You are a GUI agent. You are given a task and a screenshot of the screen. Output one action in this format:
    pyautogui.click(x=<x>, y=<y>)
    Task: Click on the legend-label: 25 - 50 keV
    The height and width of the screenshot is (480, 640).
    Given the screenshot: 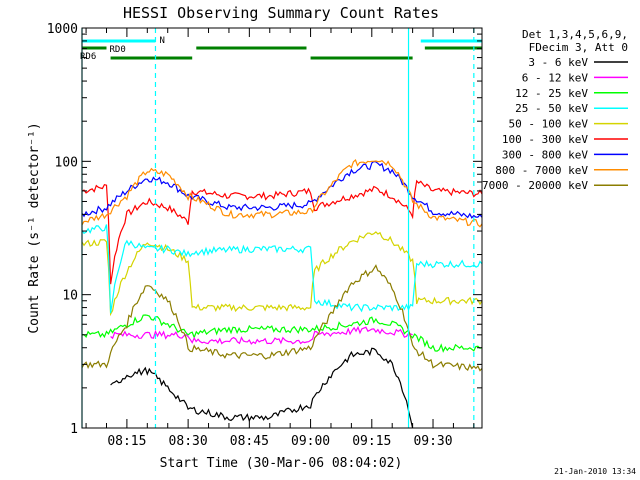 What is the action you would take?
    pyautogui.click(x=551, y=108)
    